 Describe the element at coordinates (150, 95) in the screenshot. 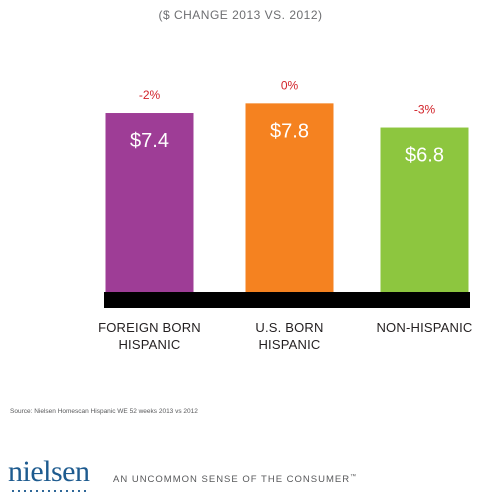

I see `change-label: -2%` at that location.